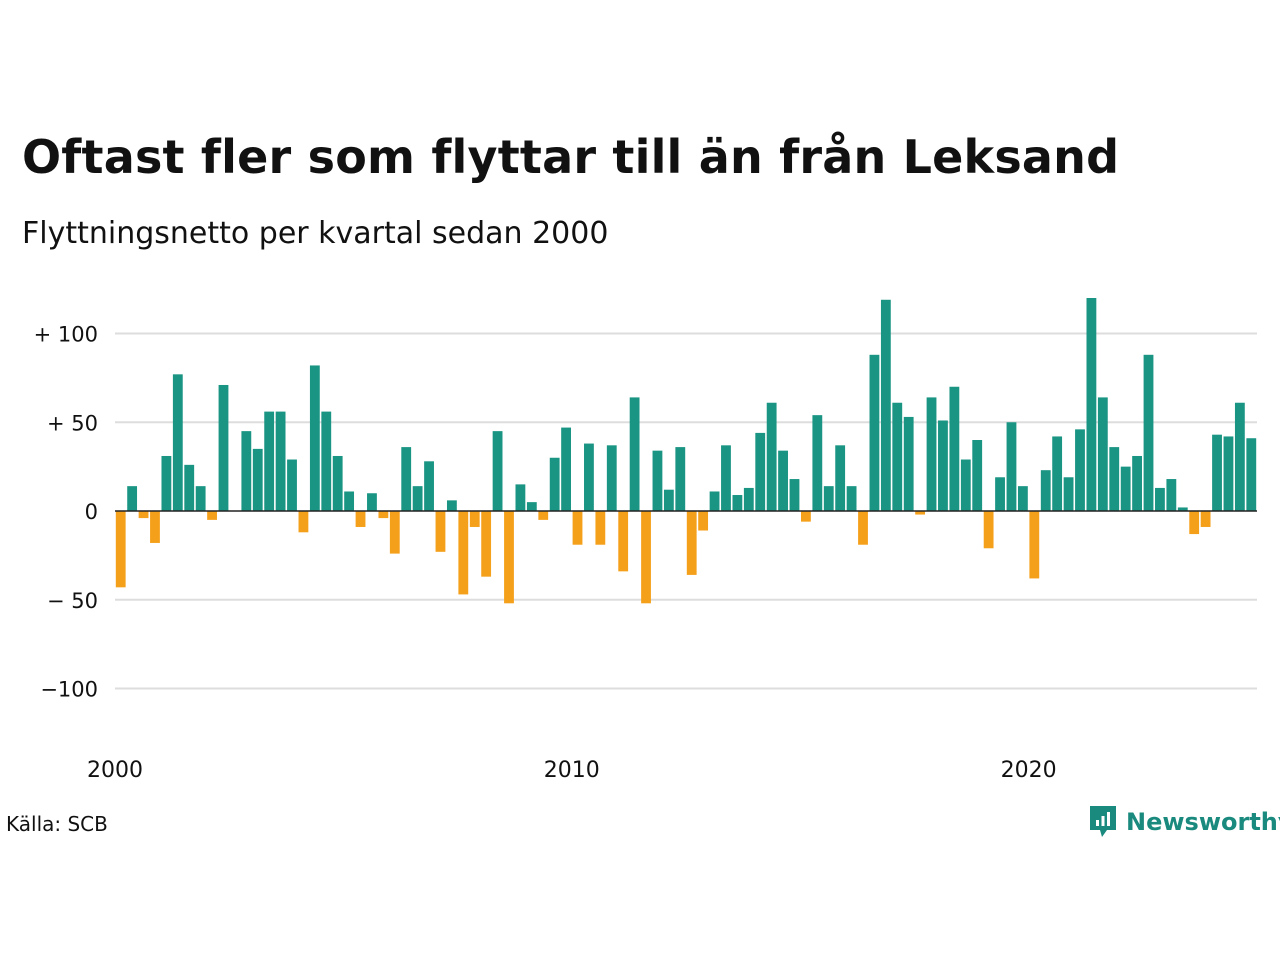 The image size is (1280, 960). I want to click on y-tick-label: − 50, so click(72, 601).